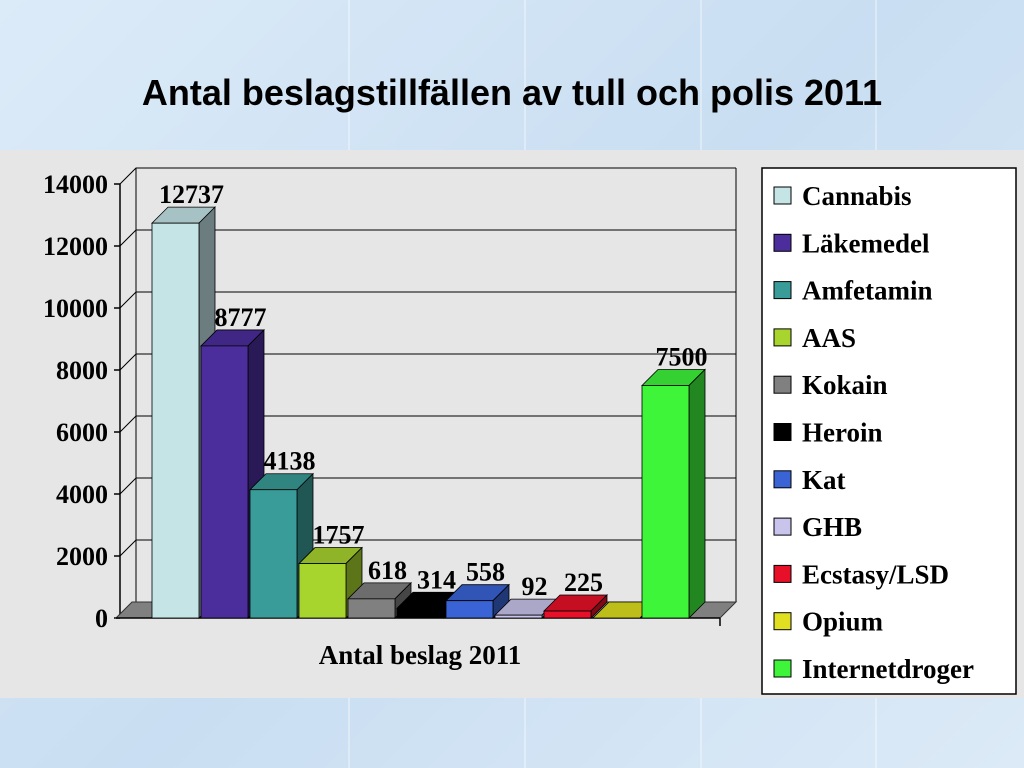  What do you see at coordinates (842, 433) in the screenshot?
I see `legend-label: Heroin` at bounding box center [842, 433].